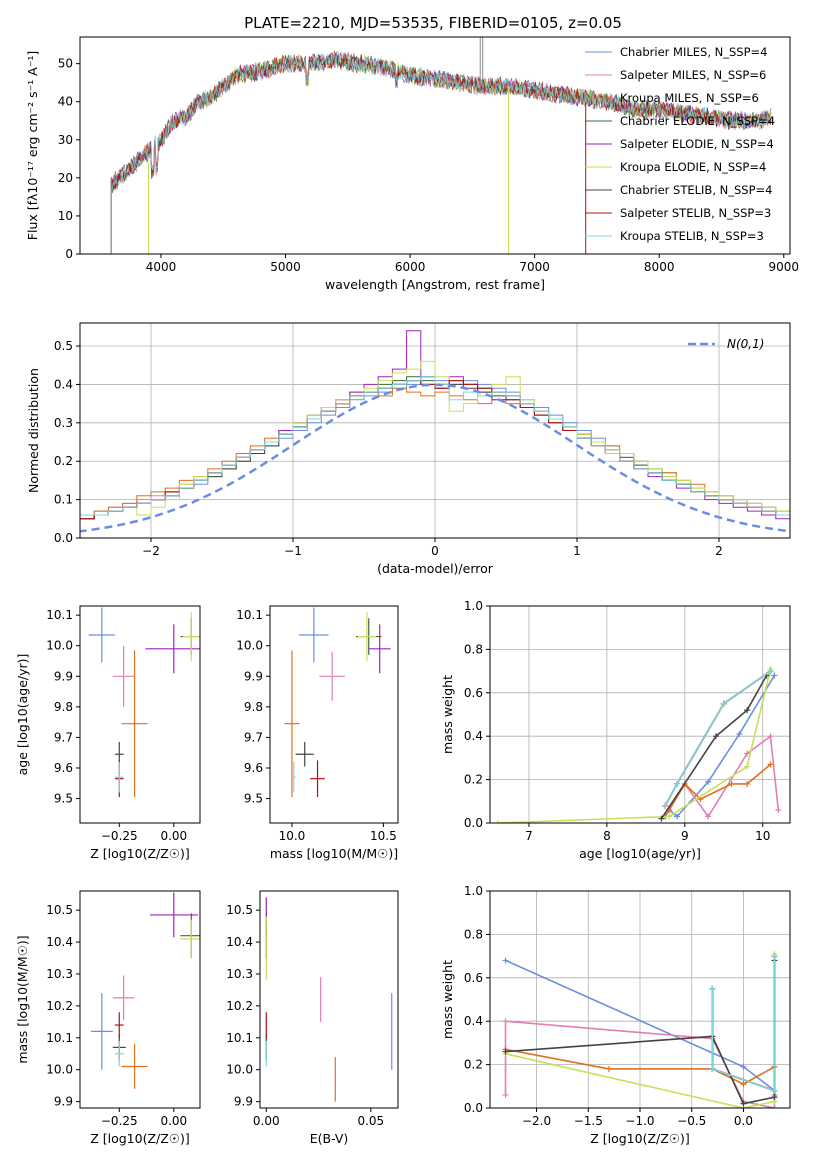  What do you see at coordinates (329, 1138) in the screenshot?
I see `x-axis-label: E(B-V)` at bounding box center [329, 1138].